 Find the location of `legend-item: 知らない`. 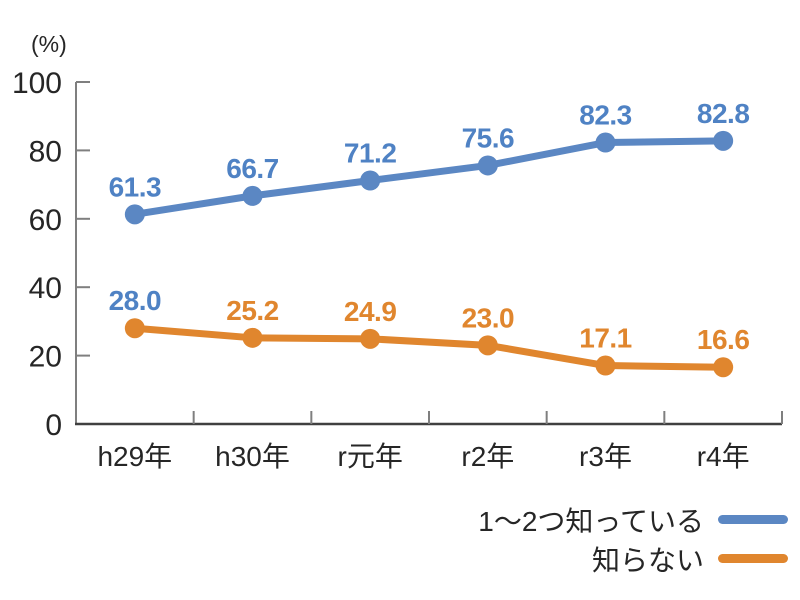

legend-item: 知らない is located at coordinates (690, 558).